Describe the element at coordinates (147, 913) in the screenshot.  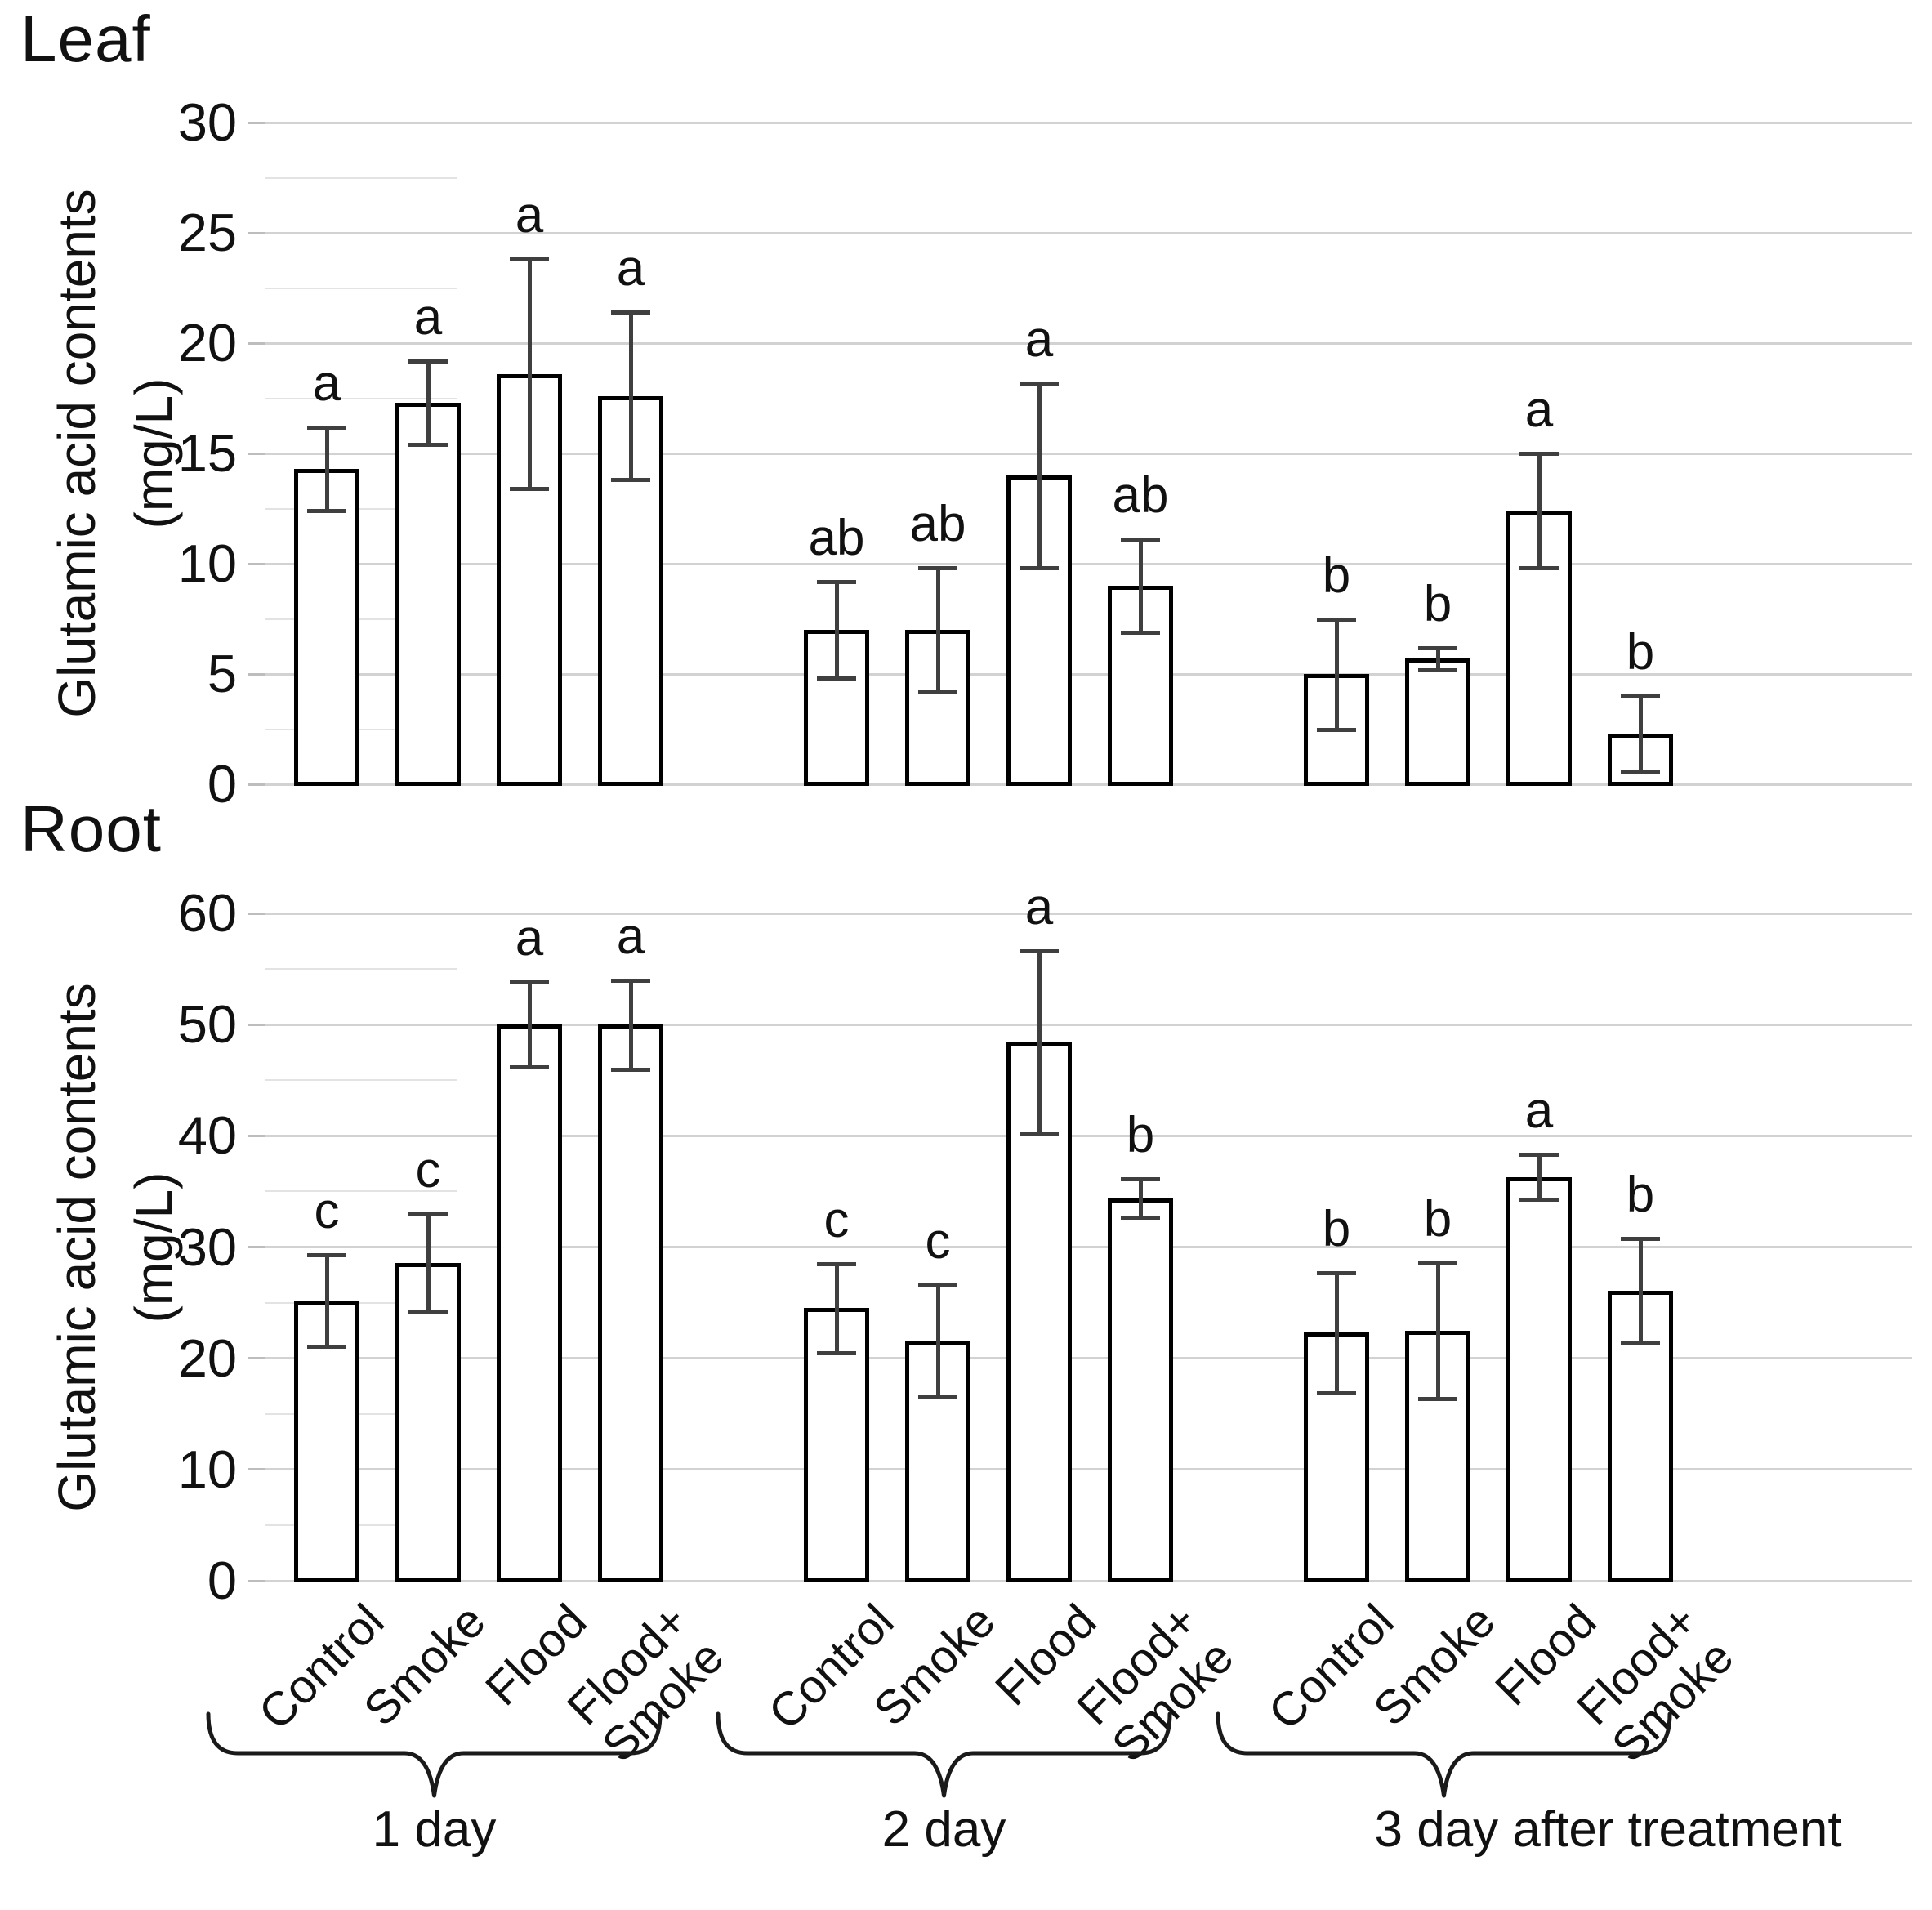
I see `y-tick-label: 60` at that location.